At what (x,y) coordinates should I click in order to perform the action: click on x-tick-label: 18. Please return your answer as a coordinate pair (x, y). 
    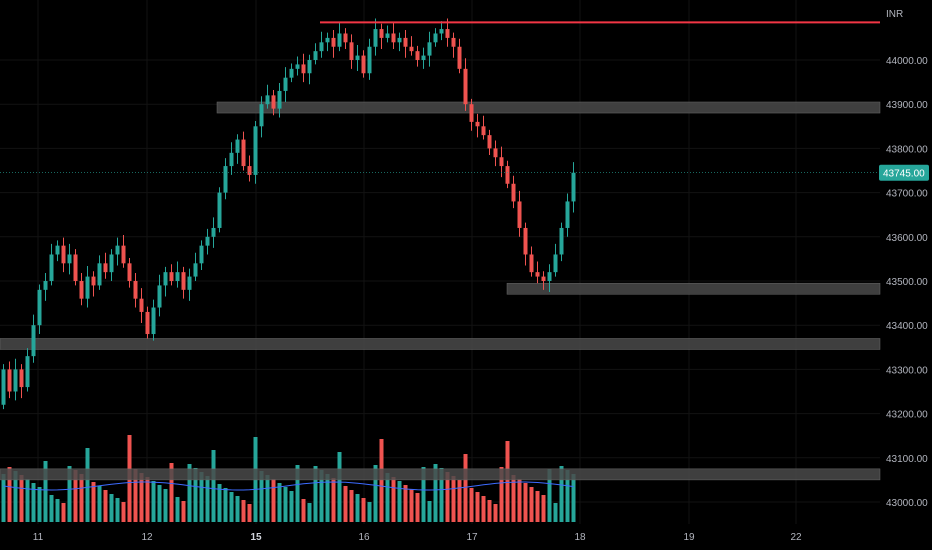
    Looking at the image, I should click on (580, 537).